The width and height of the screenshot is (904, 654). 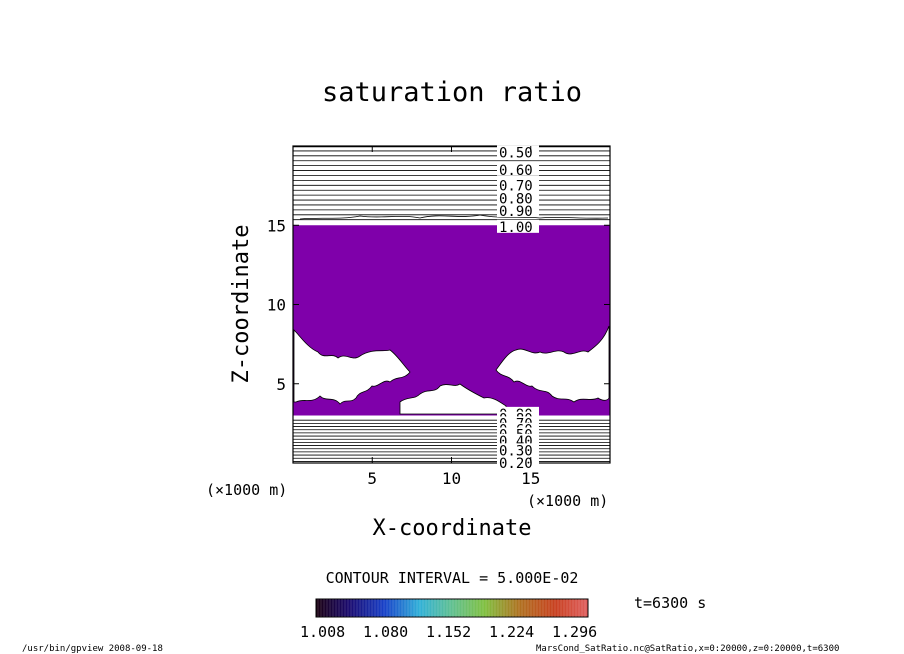 What do you see at coordinates (452, 528) in the screenshot?
I see `x-axis-label: X-coordinate` at bounding box center [452, 528].